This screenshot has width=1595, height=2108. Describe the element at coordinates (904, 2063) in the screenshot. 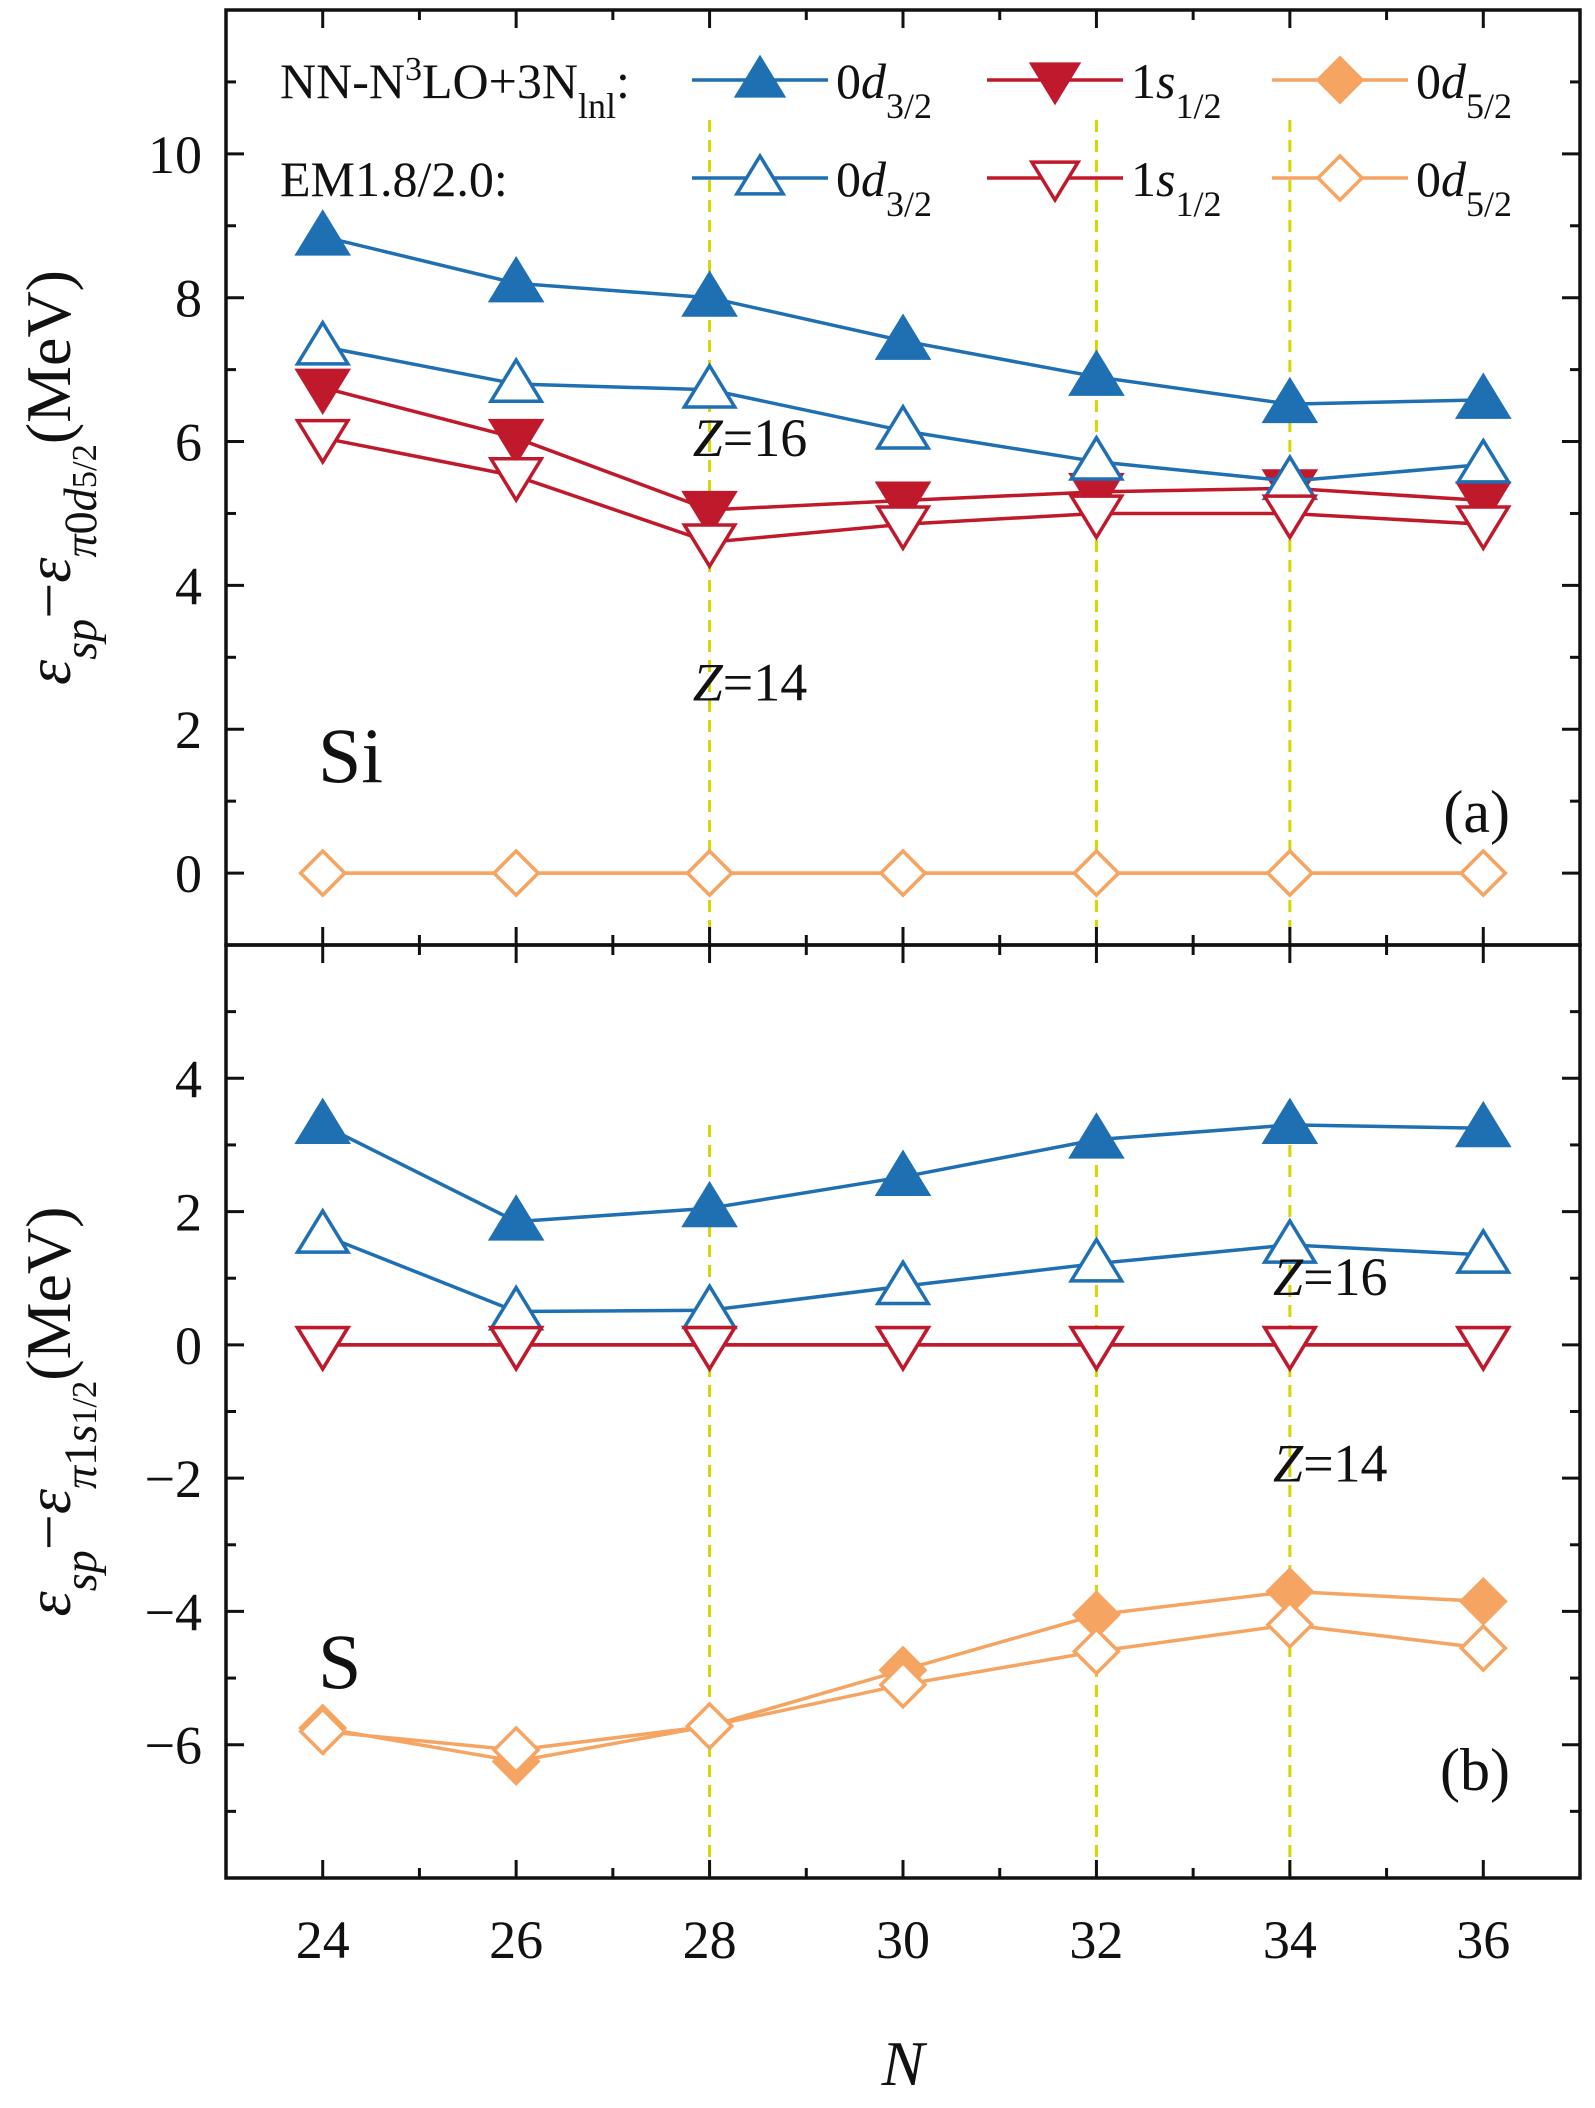

I see `x-axis-label: N` at that location.